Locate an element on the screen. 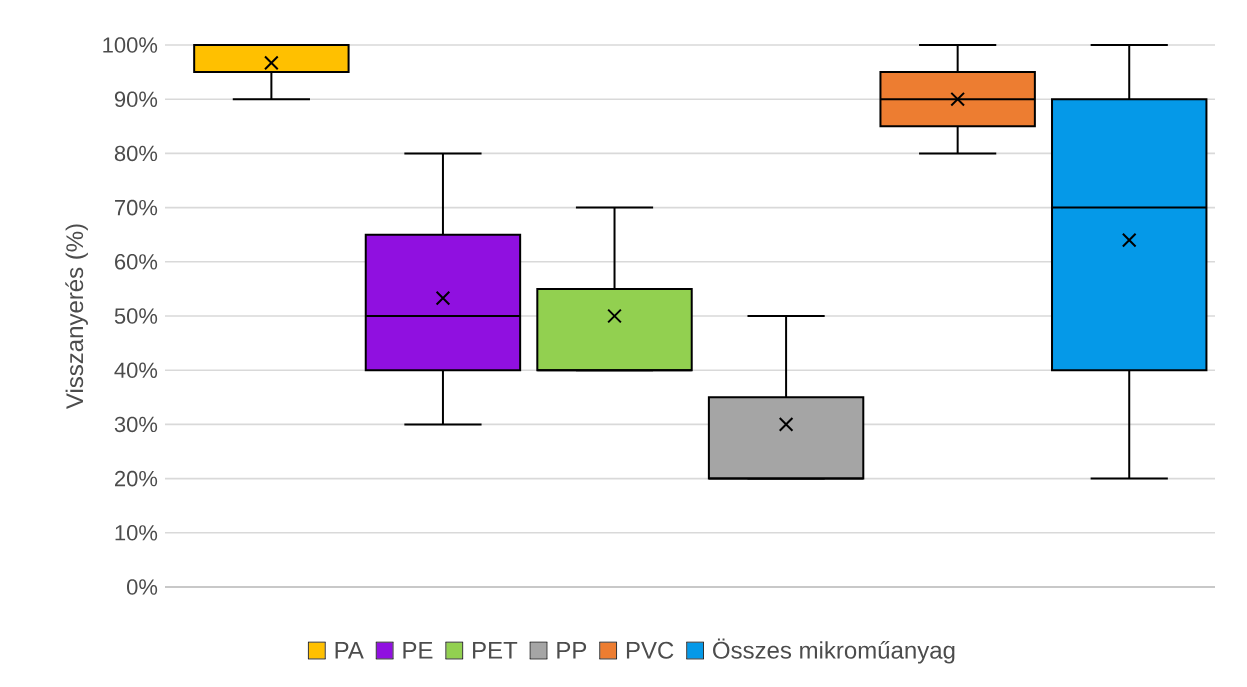 The width and height of the screenshot is (1247, 687). legend-label: Összes mikroműanyag is located at coordinates (834, 651).